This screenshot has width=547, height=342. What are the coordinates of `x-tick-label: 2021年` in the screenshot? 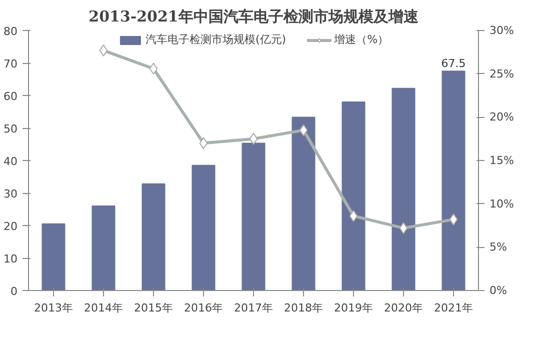 It's located at (454, 308).